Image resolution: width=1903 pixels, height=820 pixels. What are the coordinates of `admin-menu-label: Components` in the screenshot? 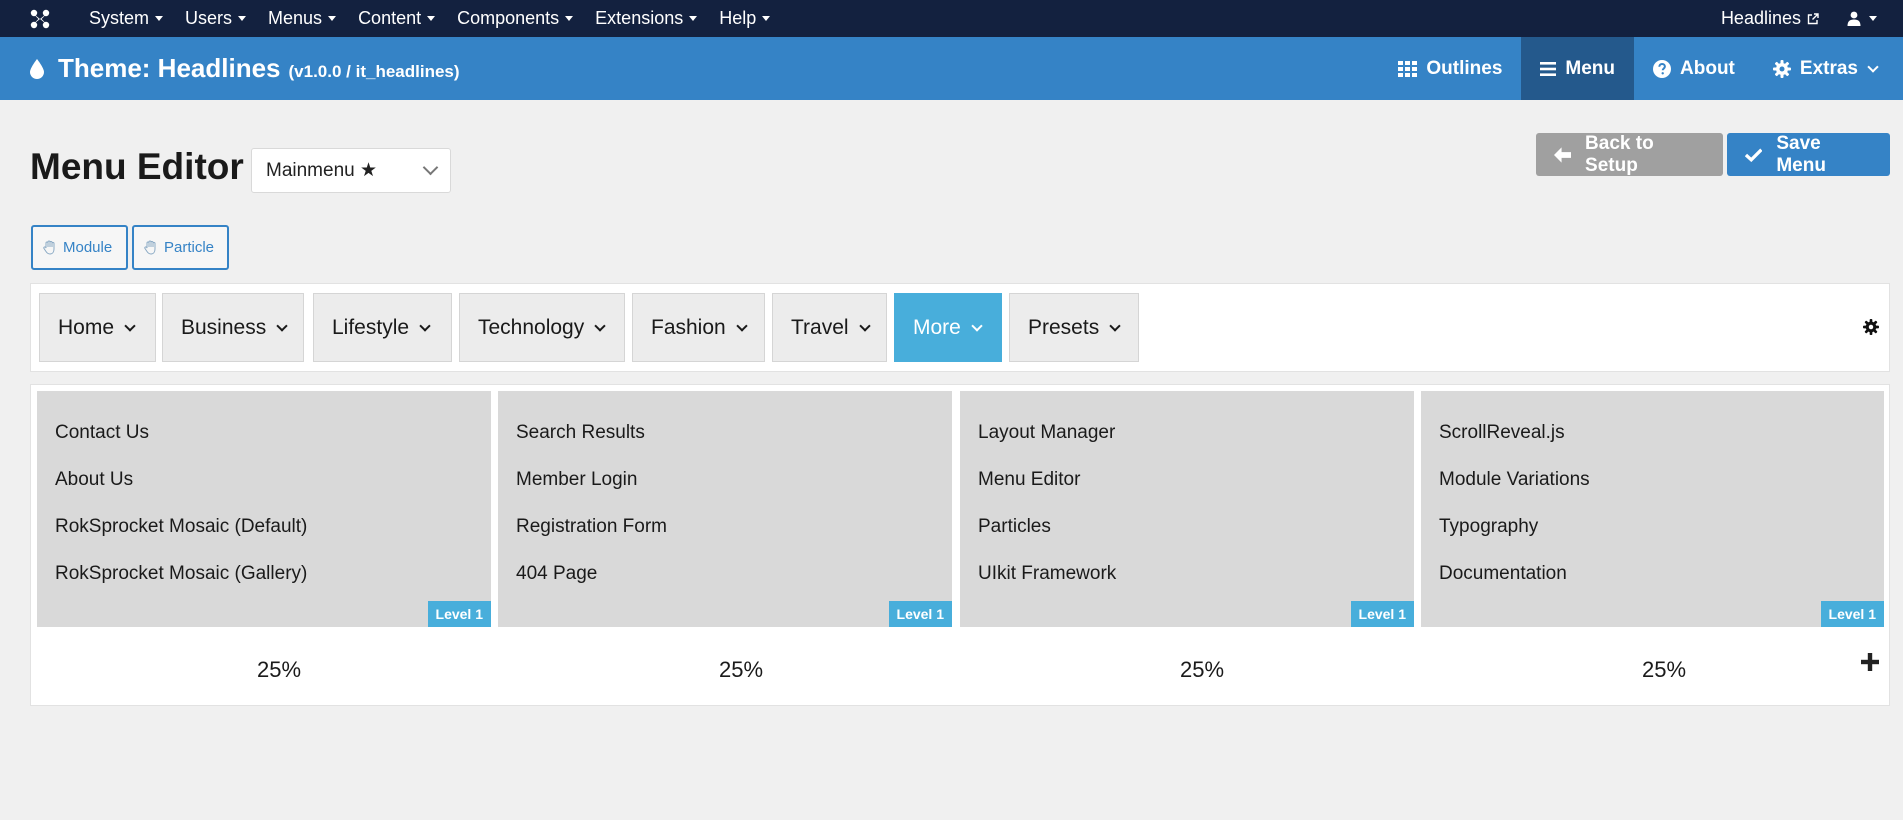 It's located at (508, 18).